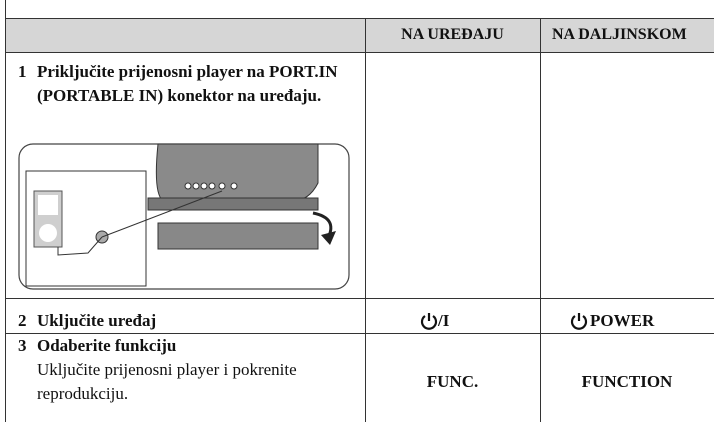 The height and width of the screenshot is (422, 714). I want to click on column-header: NA DALJINSKOM, so click(619, 34).